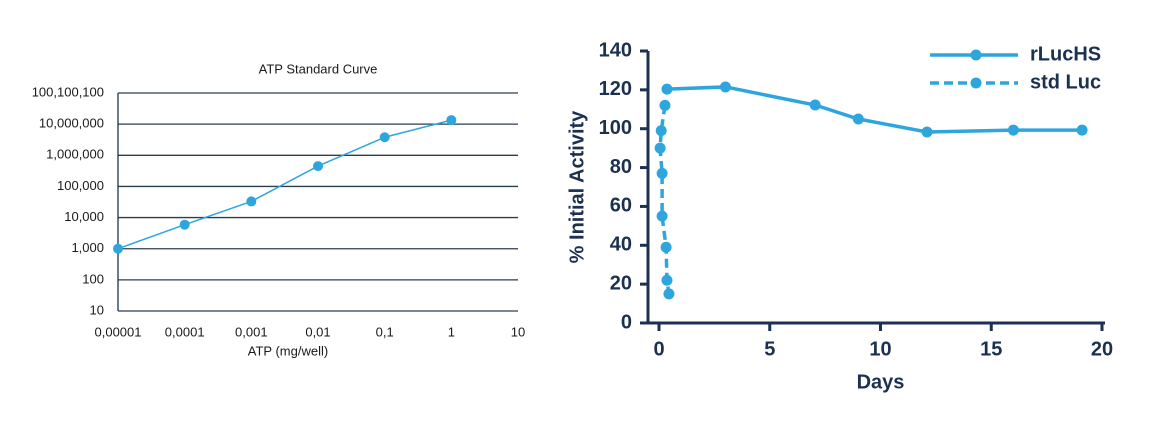 The image size is (1151, 423). What do you see at coordinates (288, 350) in the screenshot?
I see `x-axis-label: ATP (mg/well)` at bounding box center [288, 350].